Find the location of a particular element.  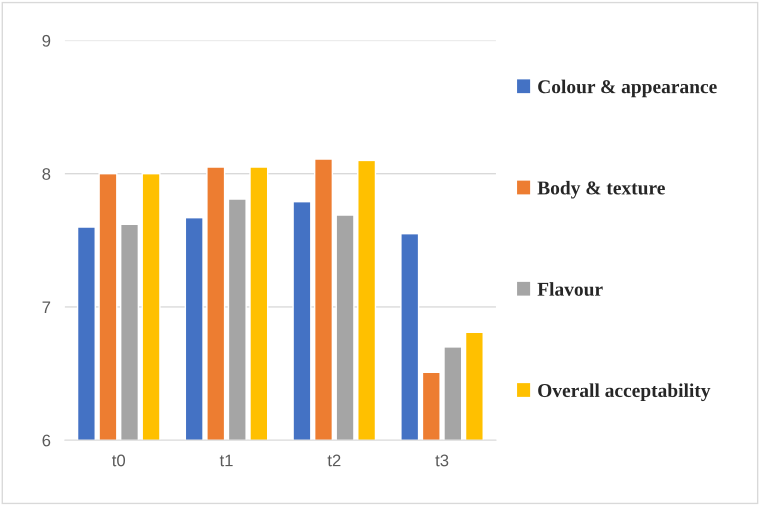

x-tick-label: t0 is located at coordinates (119, 460).